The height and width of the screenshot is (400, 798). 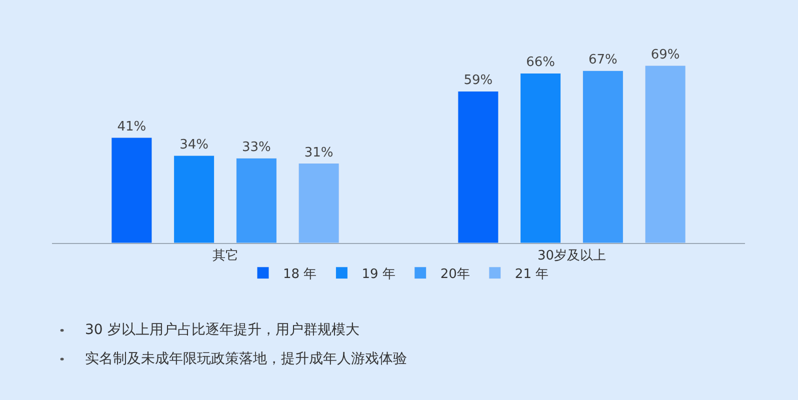 I want to click on legend-label: 19 年, so click(x=379, y=274).